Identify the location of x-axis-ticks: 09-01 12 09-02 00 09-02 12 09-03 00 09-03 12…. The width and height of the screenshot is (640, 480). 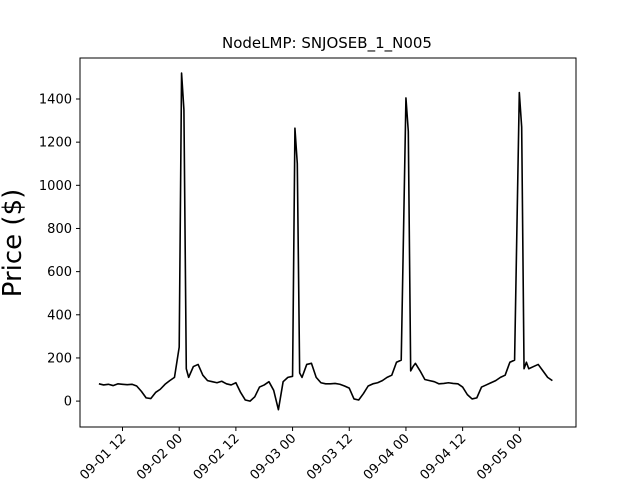
(301, 453).